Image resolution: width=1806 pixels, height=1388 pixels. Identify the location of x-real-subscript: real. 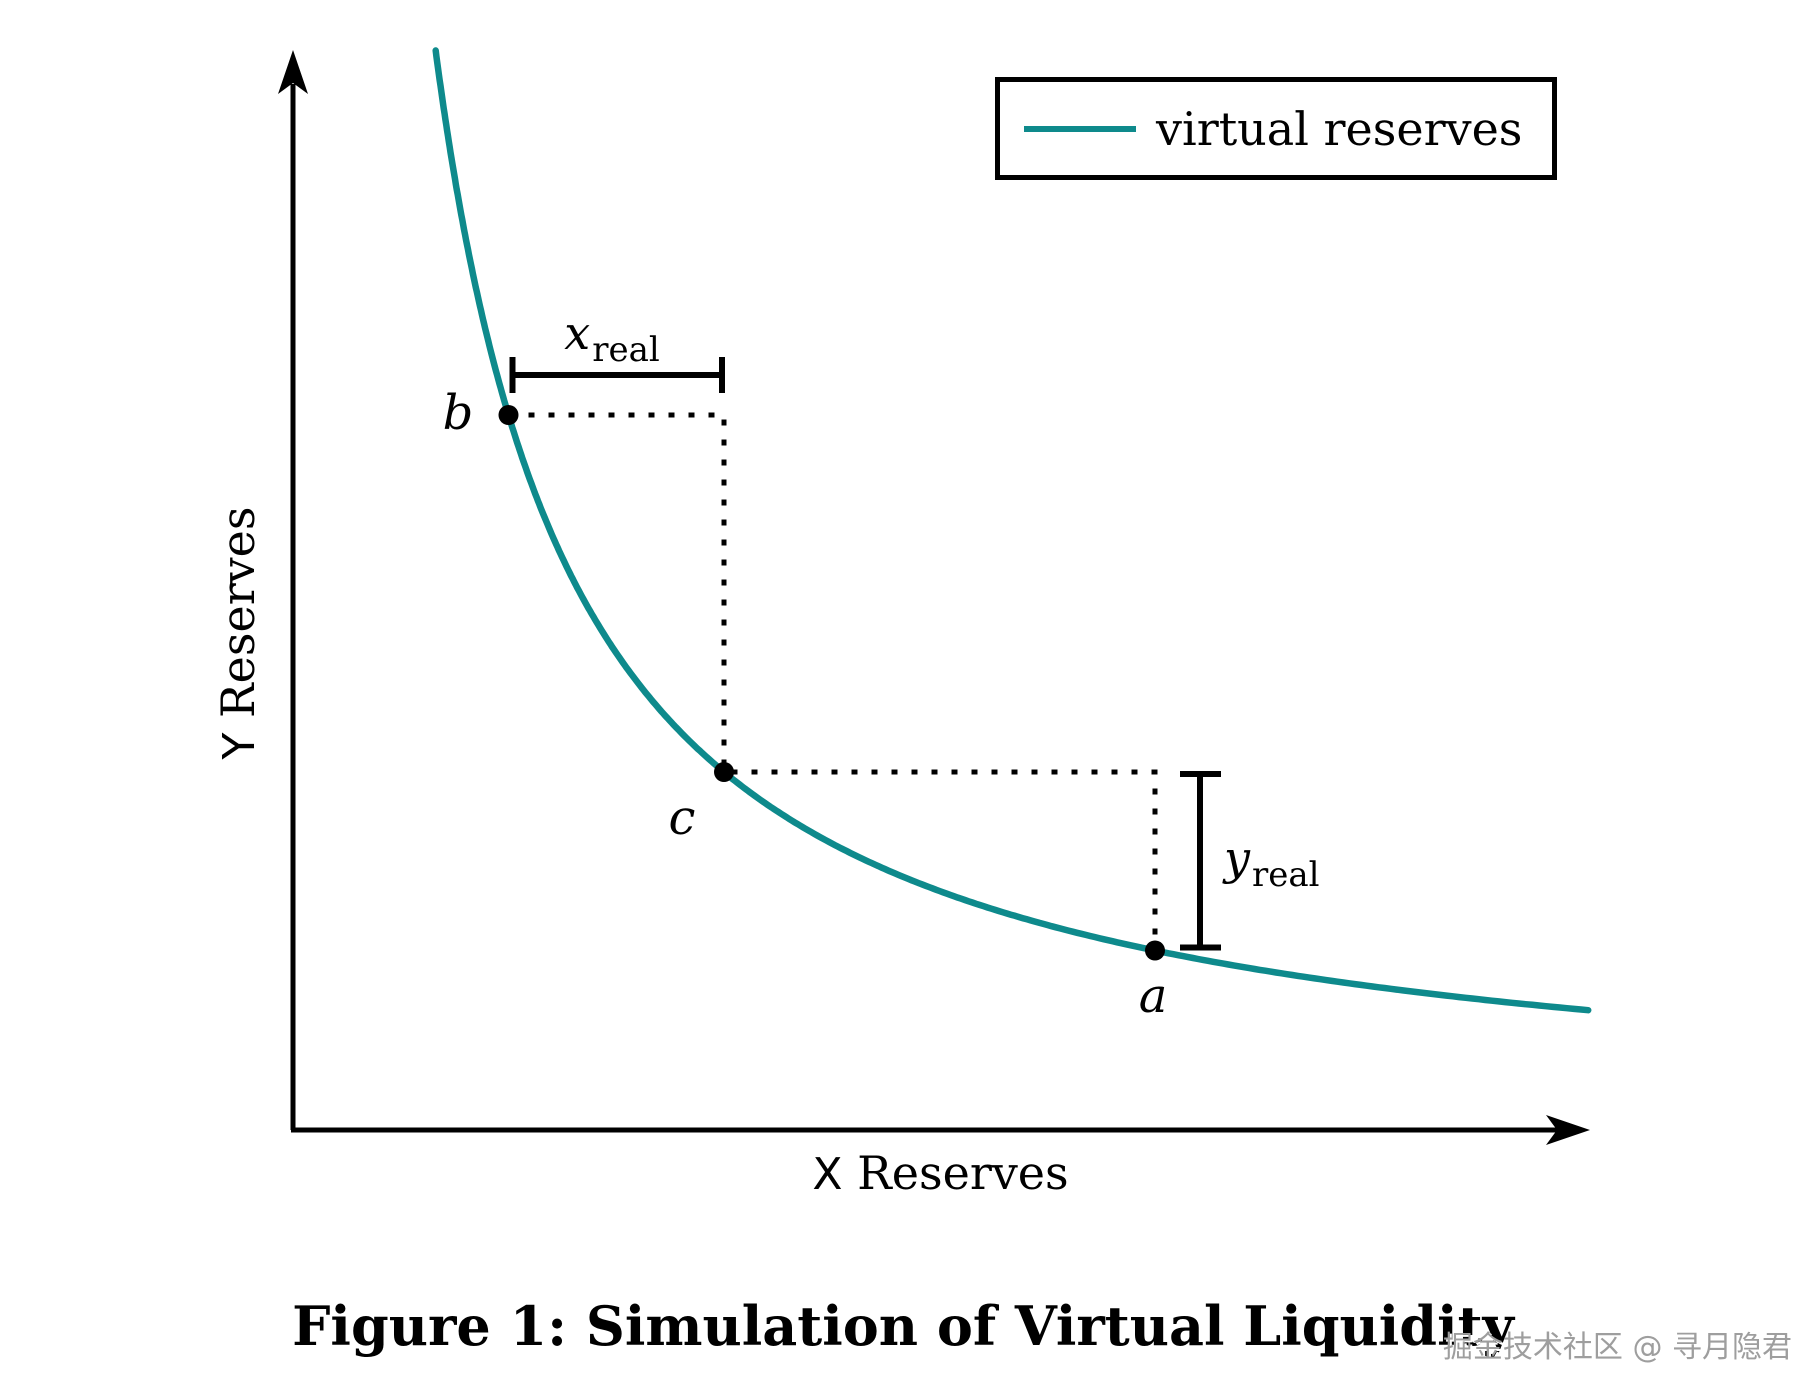
(626, 350).